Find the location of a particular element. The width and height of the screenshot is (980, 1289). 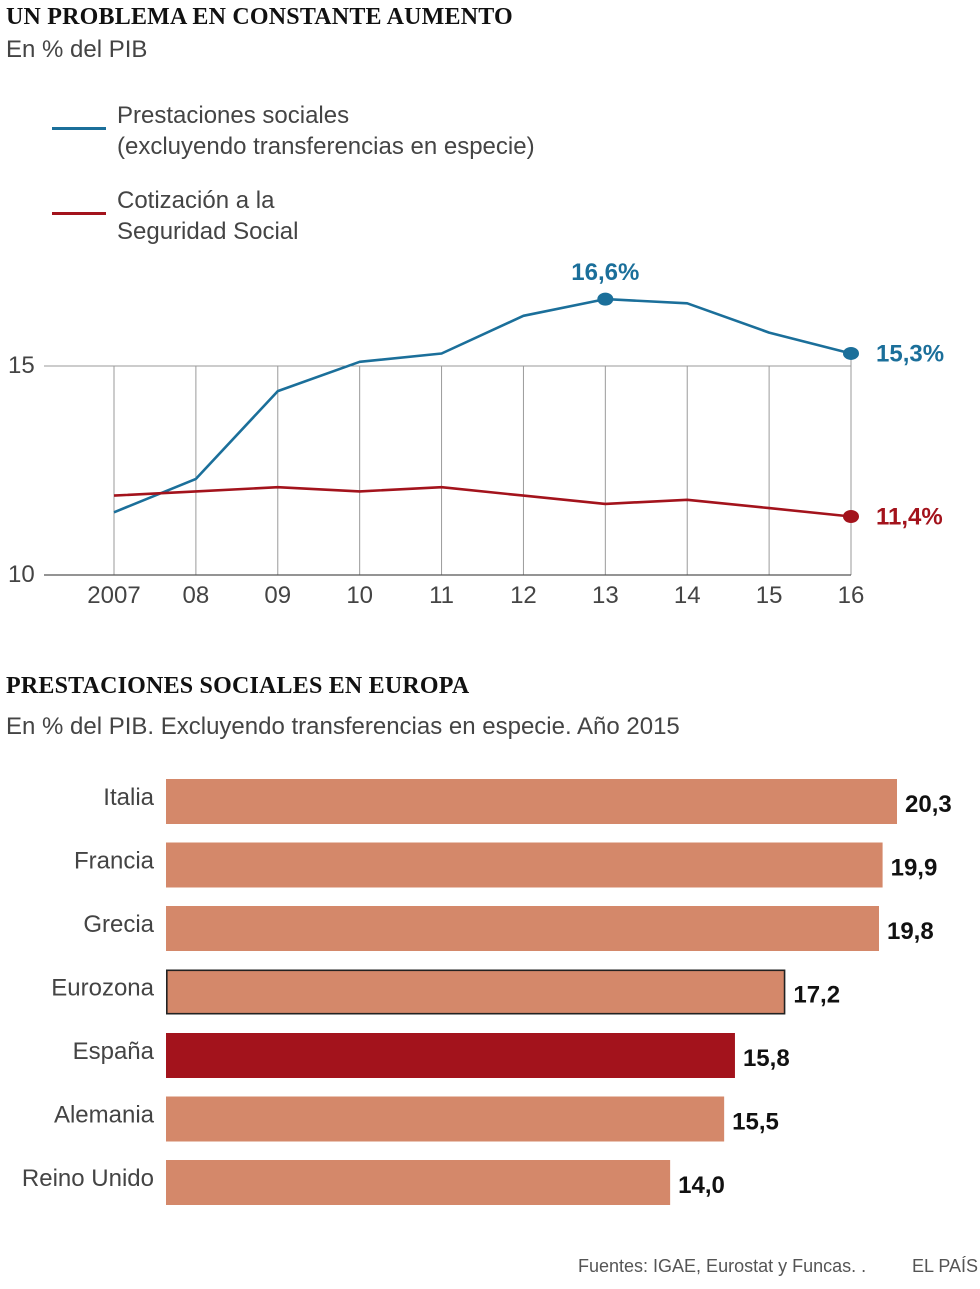

value-label-italia: 20,3 is located at coordinates (928, 804).